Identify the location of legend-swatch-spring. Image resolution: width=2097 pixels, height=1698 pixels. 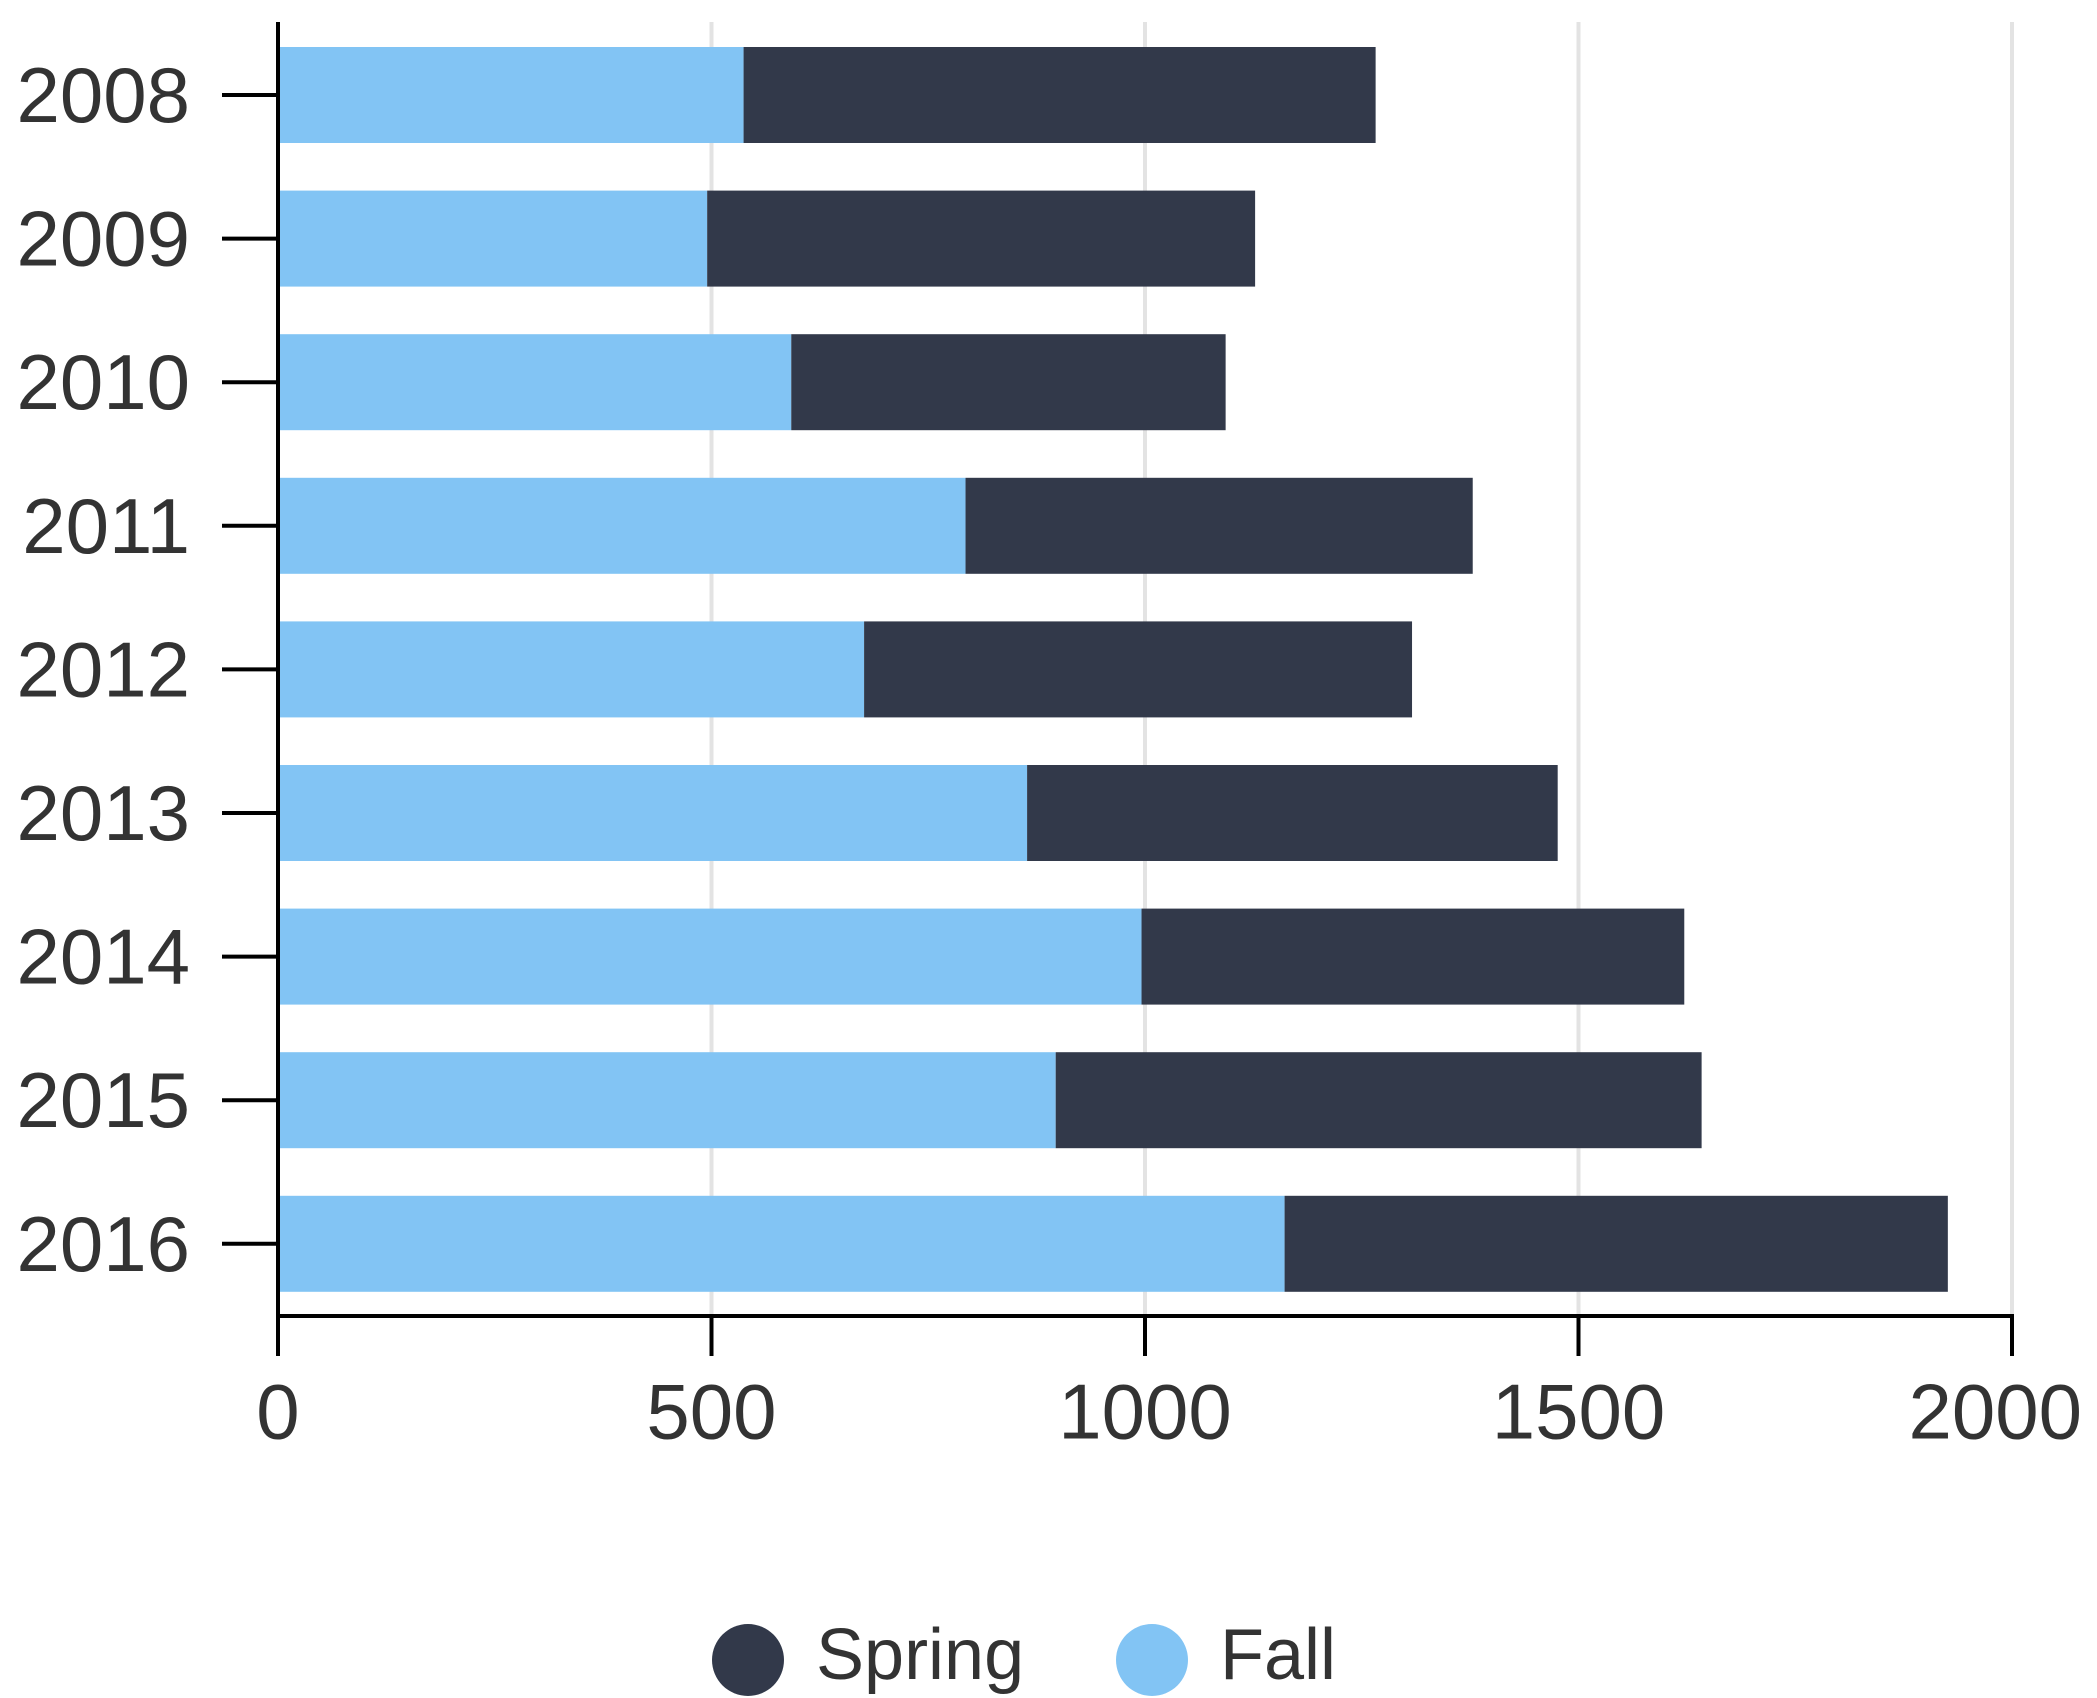
(748, 1660).